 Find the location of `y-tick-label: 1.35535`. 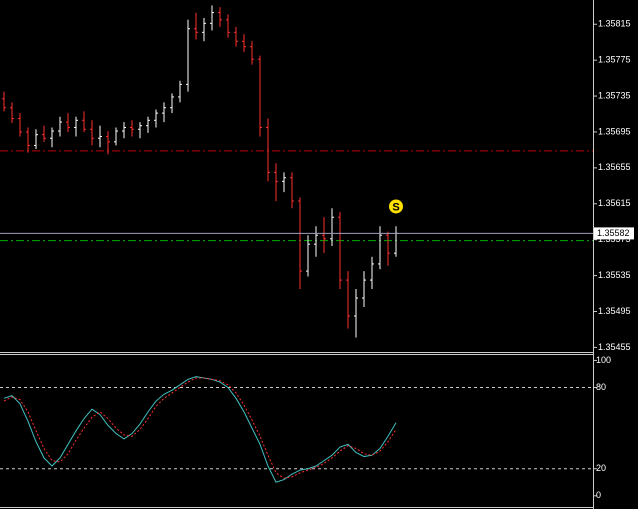

y-tick-label: 1.35535 is located at coordinates (614, 275).